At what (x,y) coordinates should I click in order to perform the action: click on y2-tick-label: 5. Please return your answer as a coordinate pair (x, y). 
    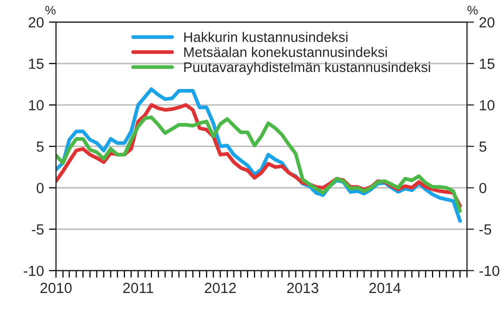
    Looking at the image, I should click on (482, 147).